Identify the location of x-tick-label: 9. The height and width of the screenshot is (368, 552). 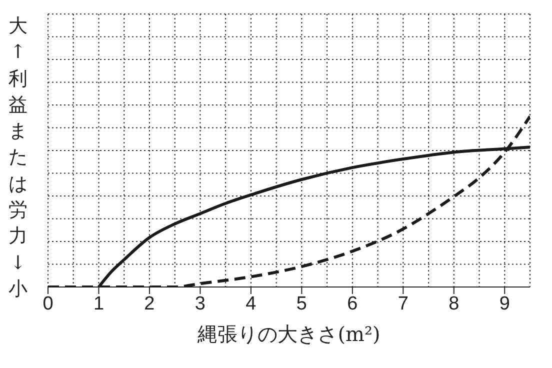
(504, 303).